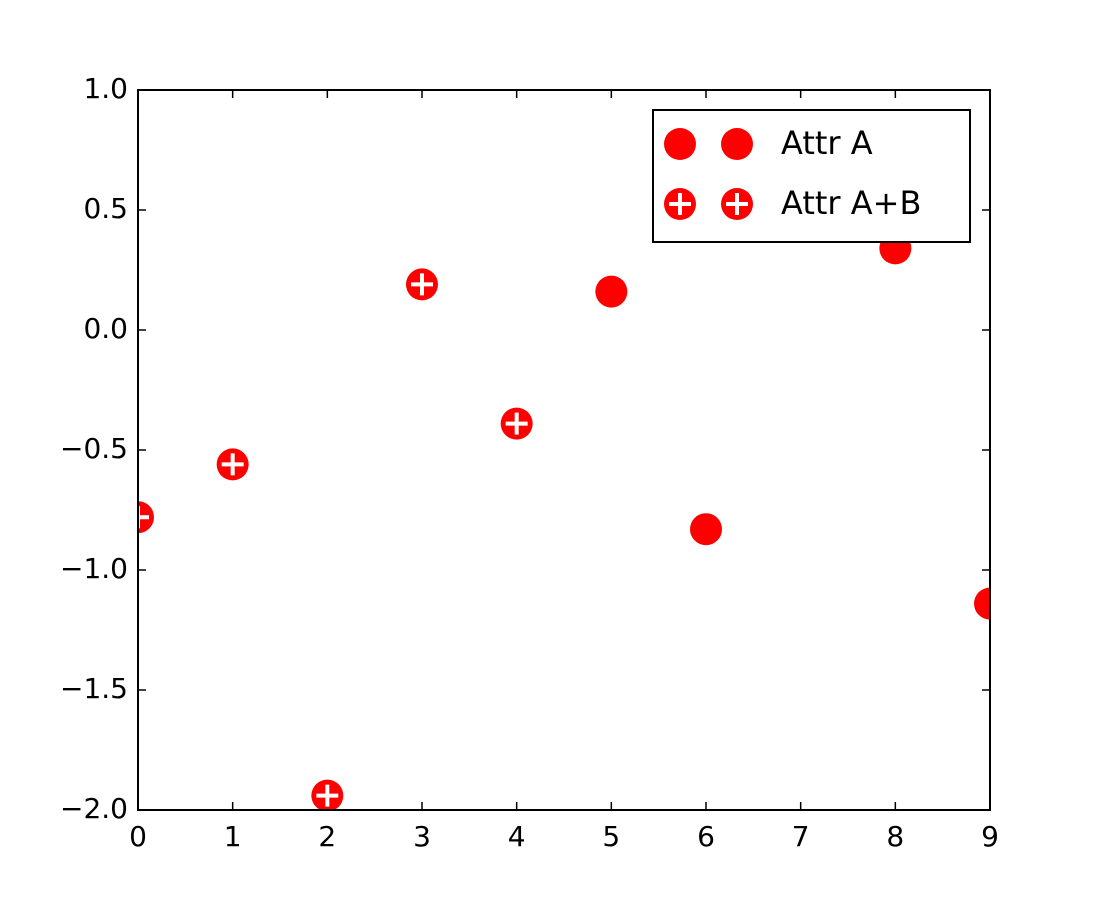 This screenshot has height=900, width=1100. I want to click on y-tick-label: 0.5, so click(105, 208).